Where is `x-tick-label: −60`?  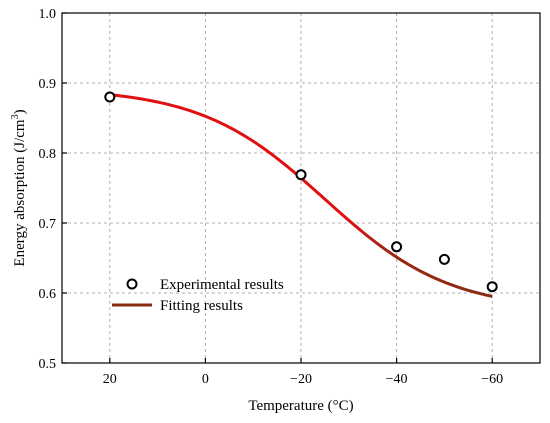
x-tick-label: −60 is located at coordinates (492, 379).